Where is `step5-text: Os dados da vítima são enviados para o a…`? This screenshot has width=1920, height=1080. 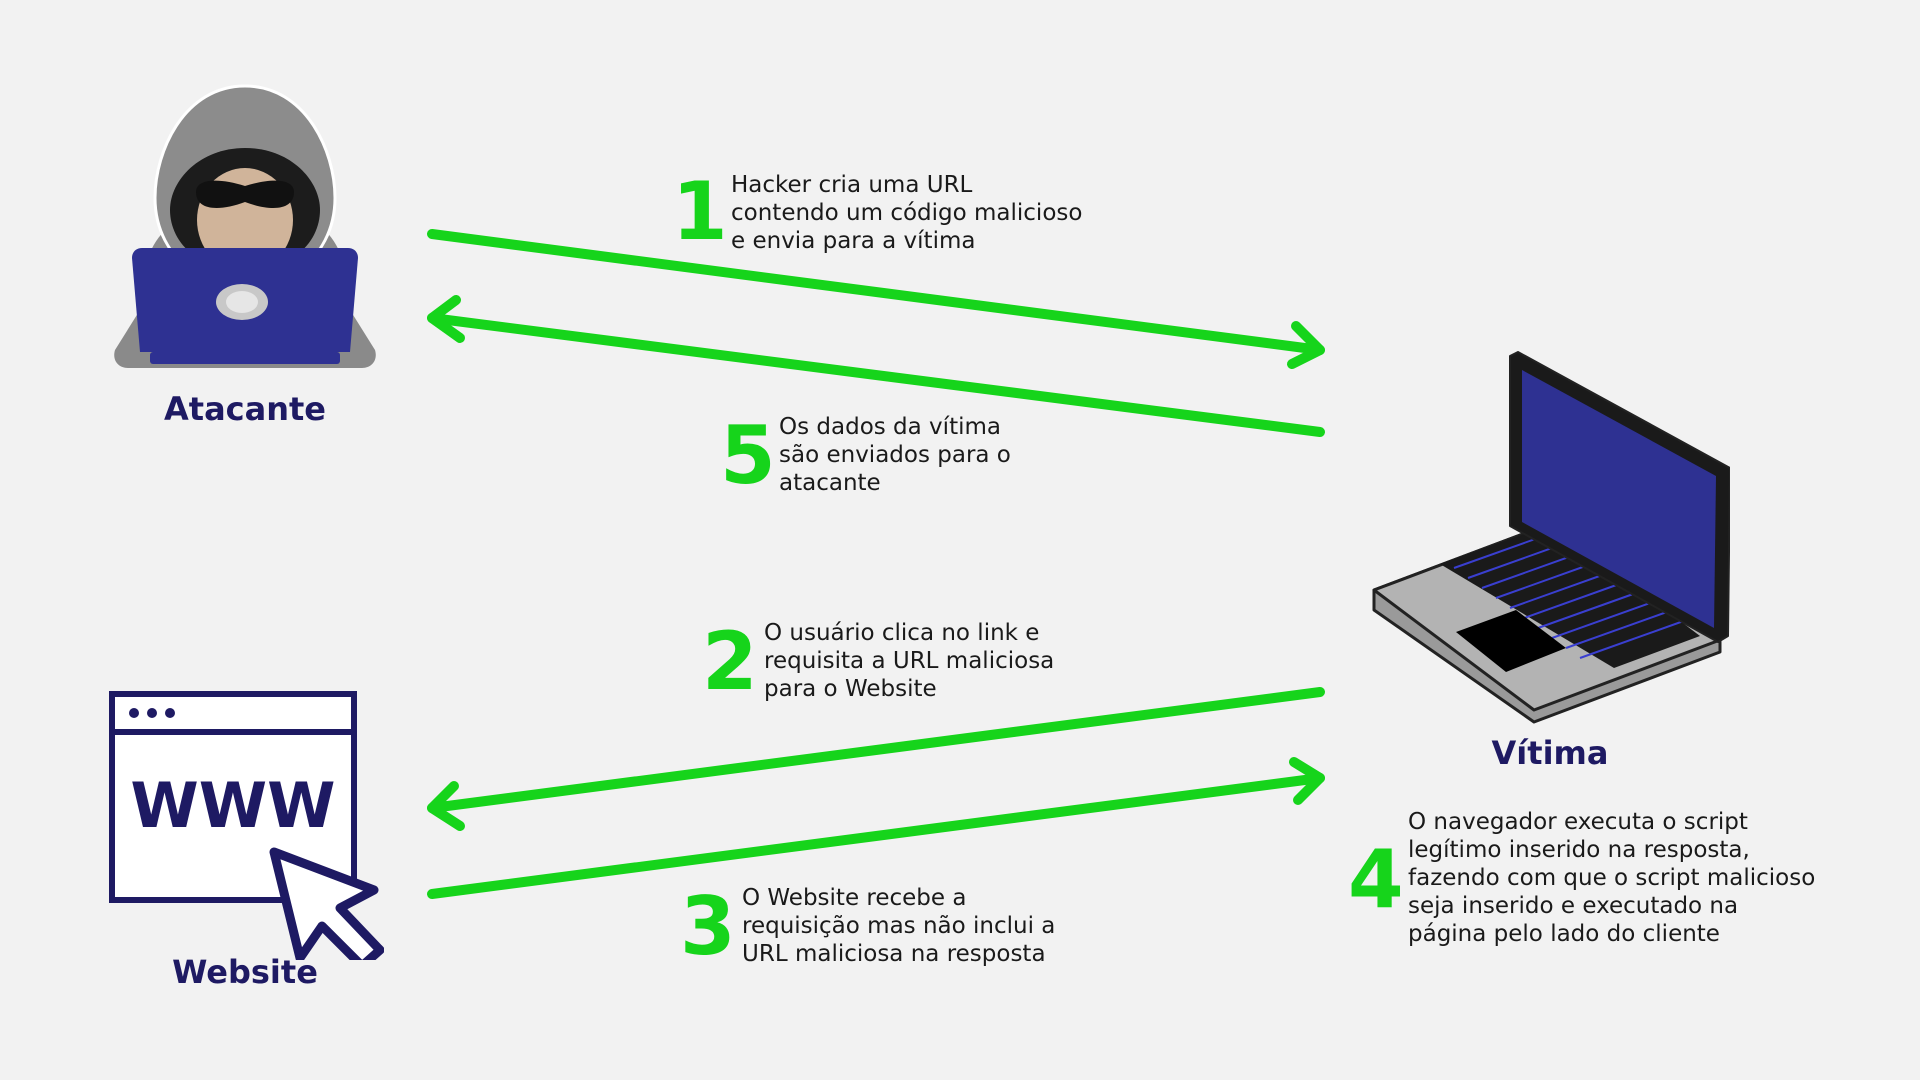 step5-text: Os dados da vítima são enviados para o a… is located at coordinates (895, 455).